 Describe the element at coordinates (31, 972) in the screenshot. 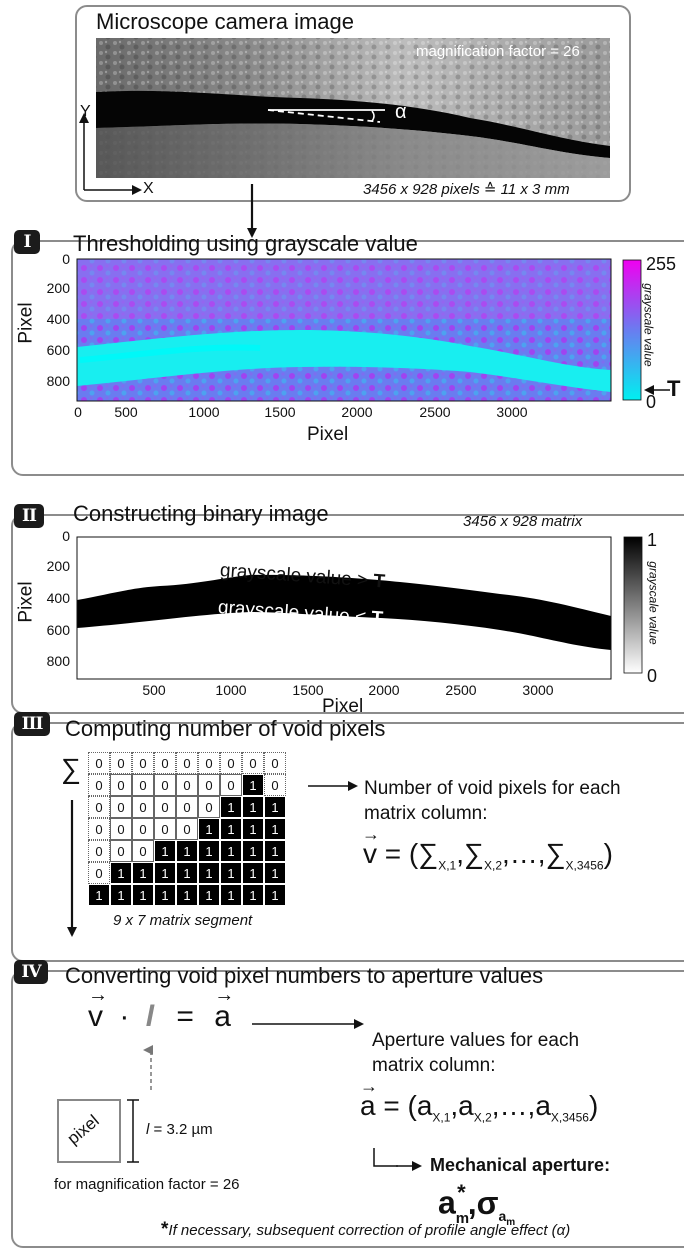

I see `step4-badge: IV` at that location.